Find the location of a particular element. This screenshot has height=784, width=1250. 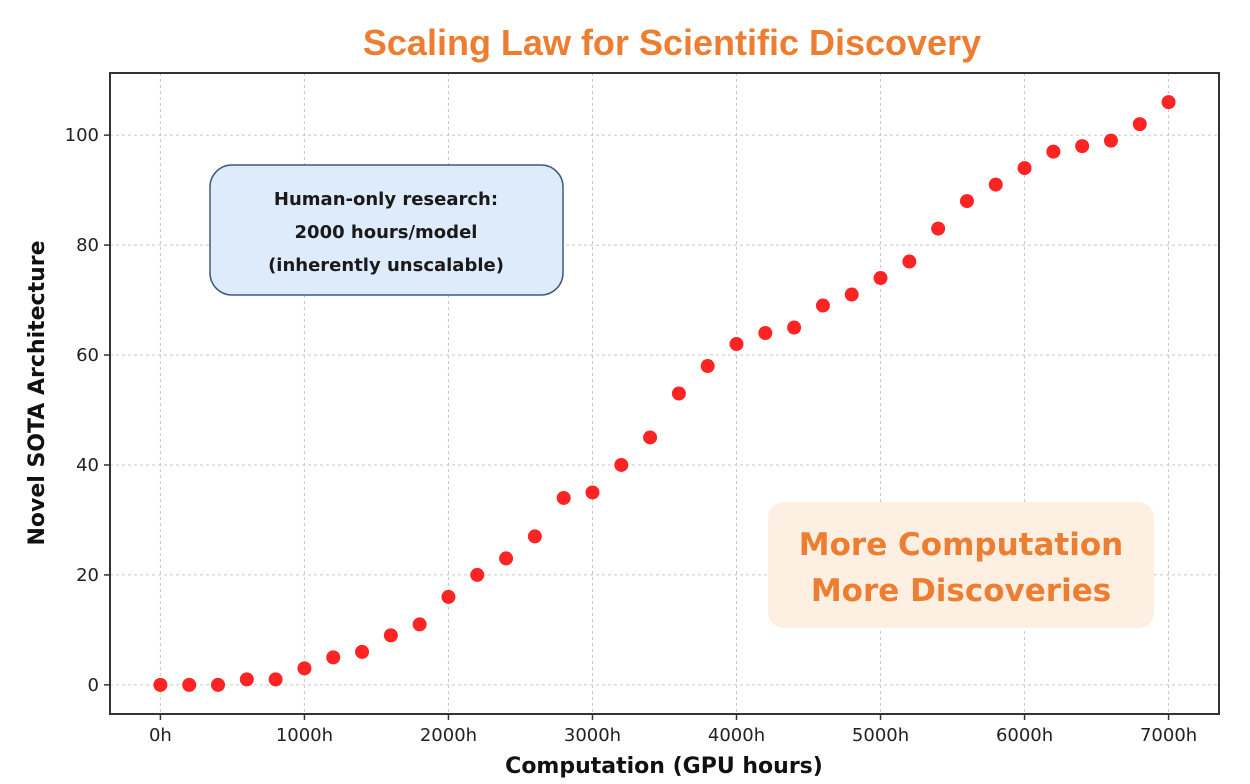

more-computation-line-1: More Computation is located at coordinates (961, 545).